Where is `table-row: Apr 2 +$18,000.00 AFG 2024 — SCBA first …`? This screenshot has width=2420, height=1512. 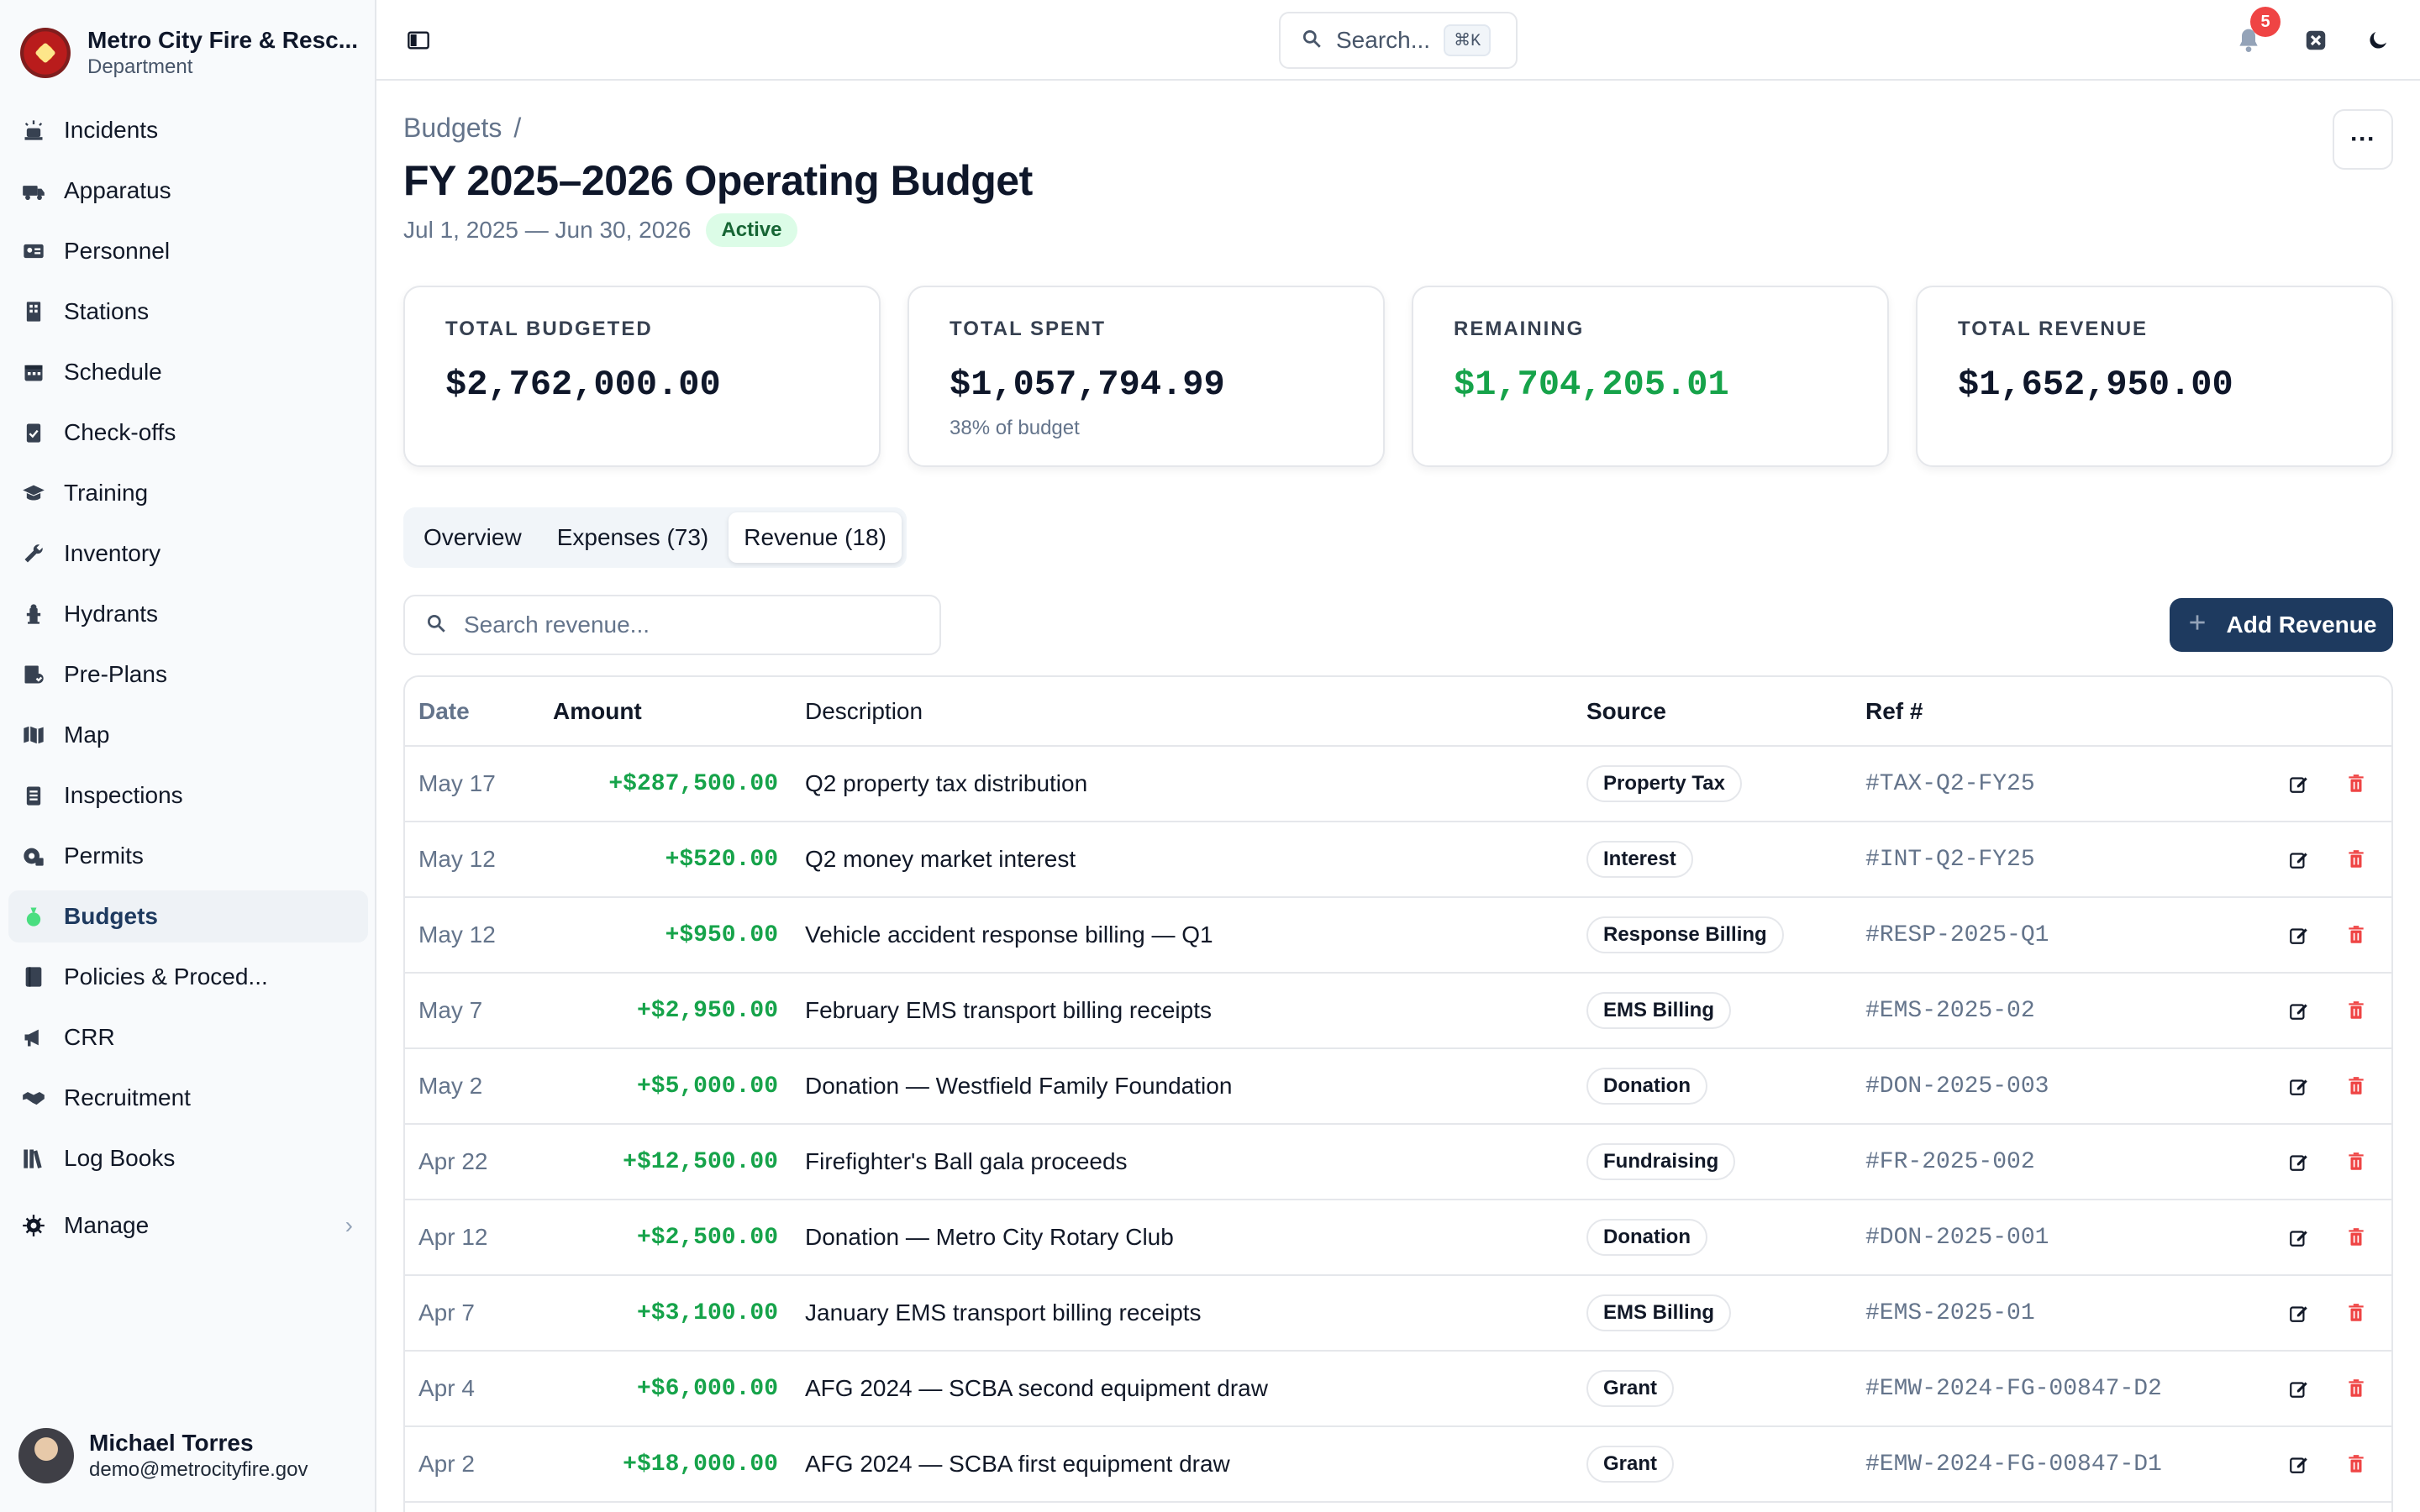
table-row: Apr 2 +$18,000.00 AFG 2024 — SCBA first … is located at coordinates (1398, 1464).